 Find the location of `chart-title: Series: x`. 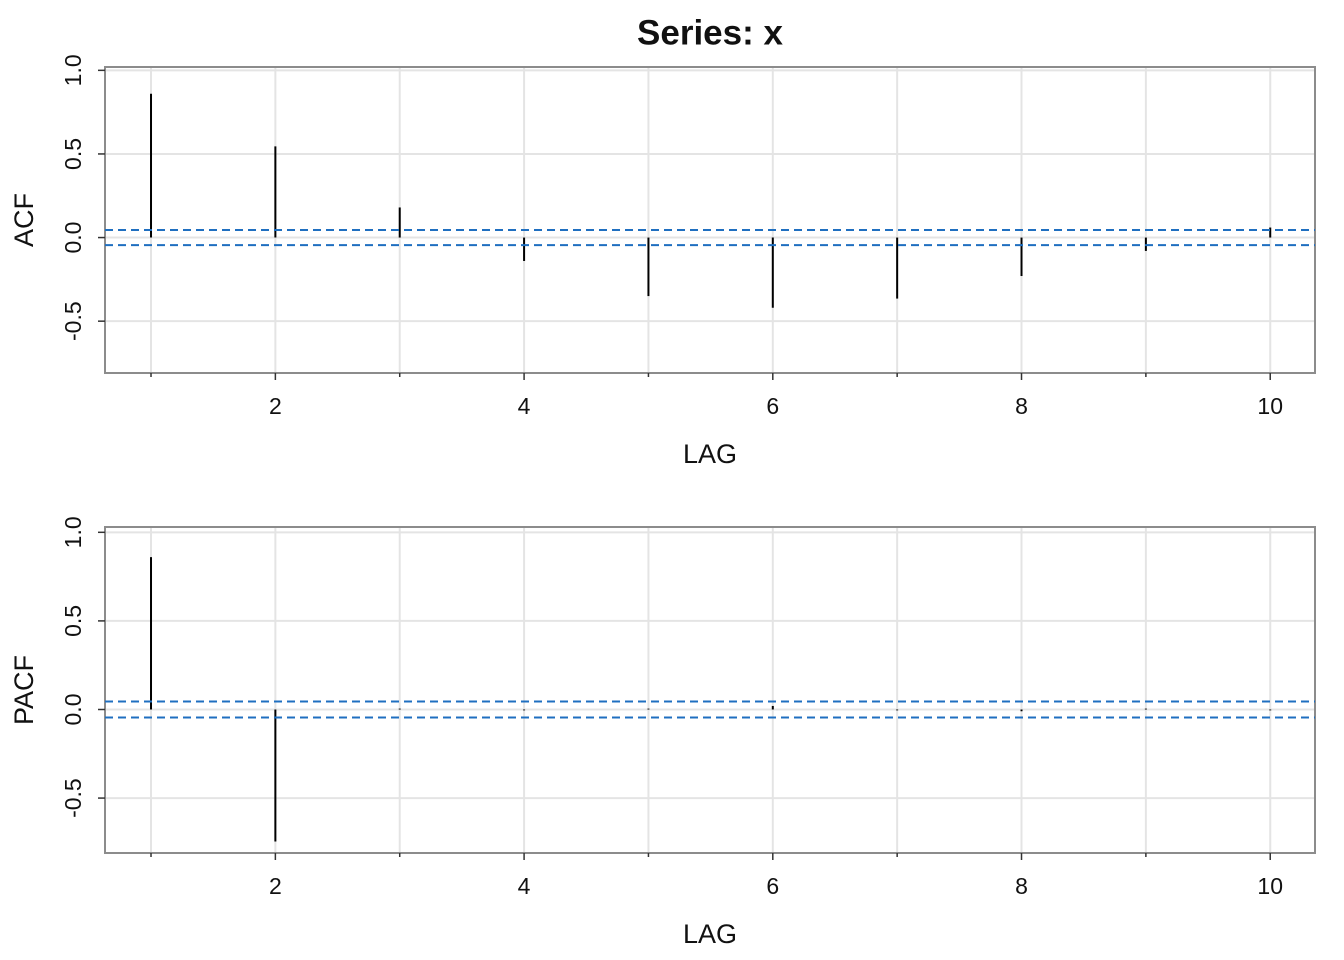

chart-title: Series: x is located at coordinates (710, 32).